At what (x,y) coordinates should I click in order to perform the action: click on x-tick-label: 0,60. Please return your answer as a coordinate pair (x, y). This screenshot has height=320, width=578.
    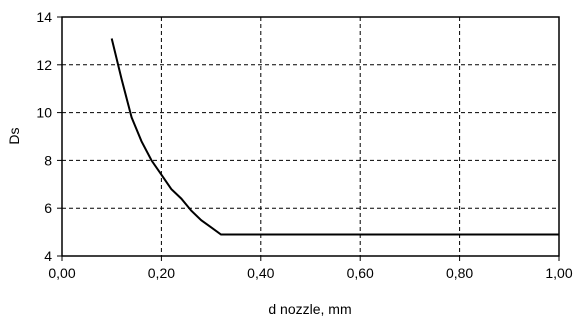
    Looking at the image, I should click on (360, 273).